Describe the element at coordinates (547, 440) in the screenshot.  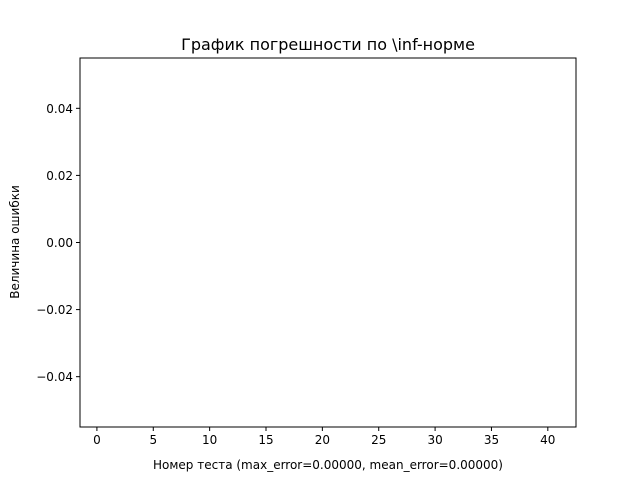
I see `x-tick-label: 40` at that location.